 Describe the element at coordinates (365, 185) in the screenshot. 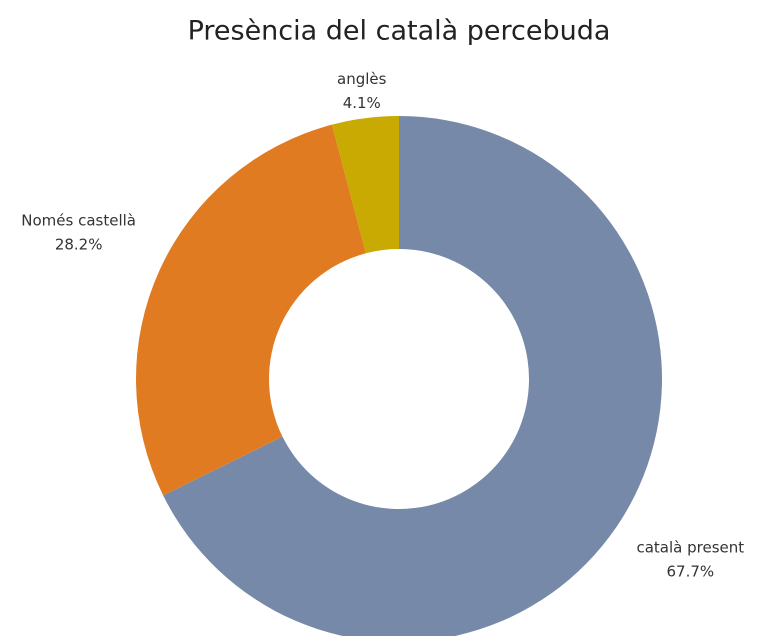

I see `donut-slice` at that location.